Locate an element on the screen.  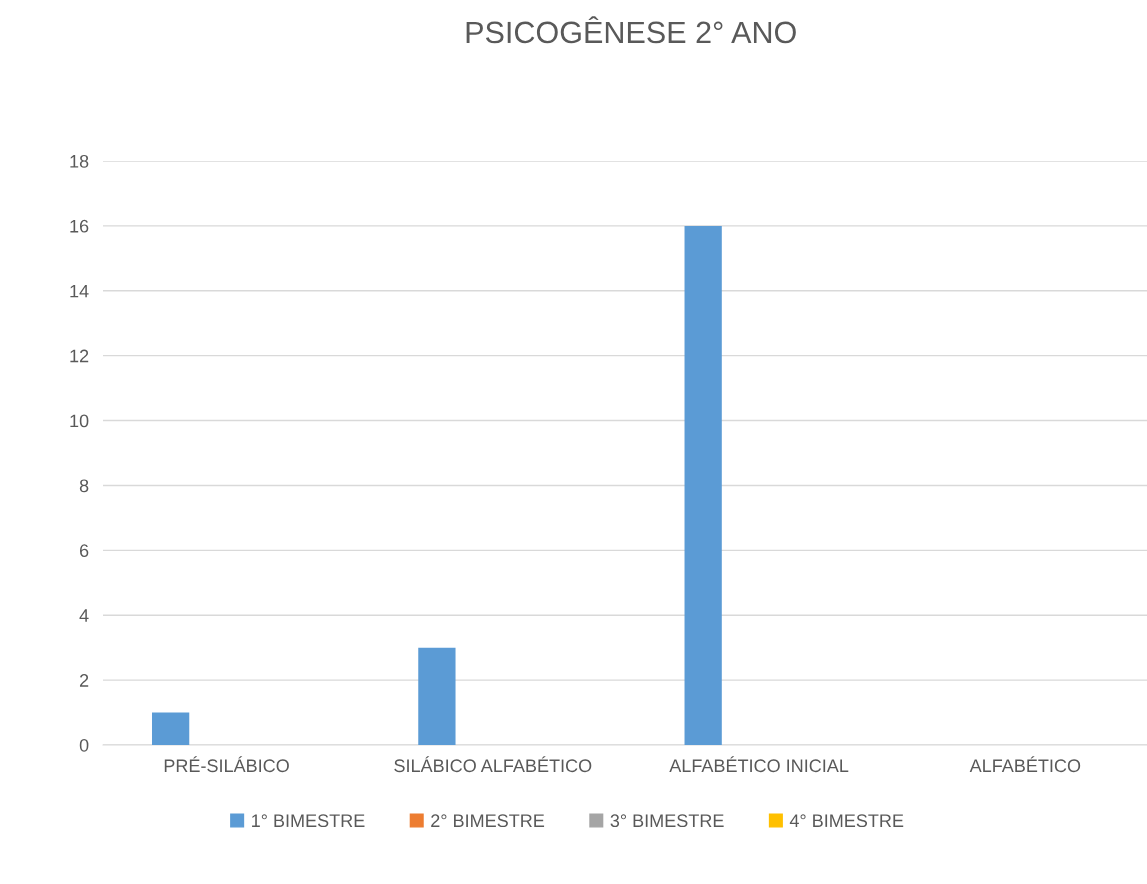
chart-title: PSICOGÊNESE 2° ANO is located at coordinates (631, 30).